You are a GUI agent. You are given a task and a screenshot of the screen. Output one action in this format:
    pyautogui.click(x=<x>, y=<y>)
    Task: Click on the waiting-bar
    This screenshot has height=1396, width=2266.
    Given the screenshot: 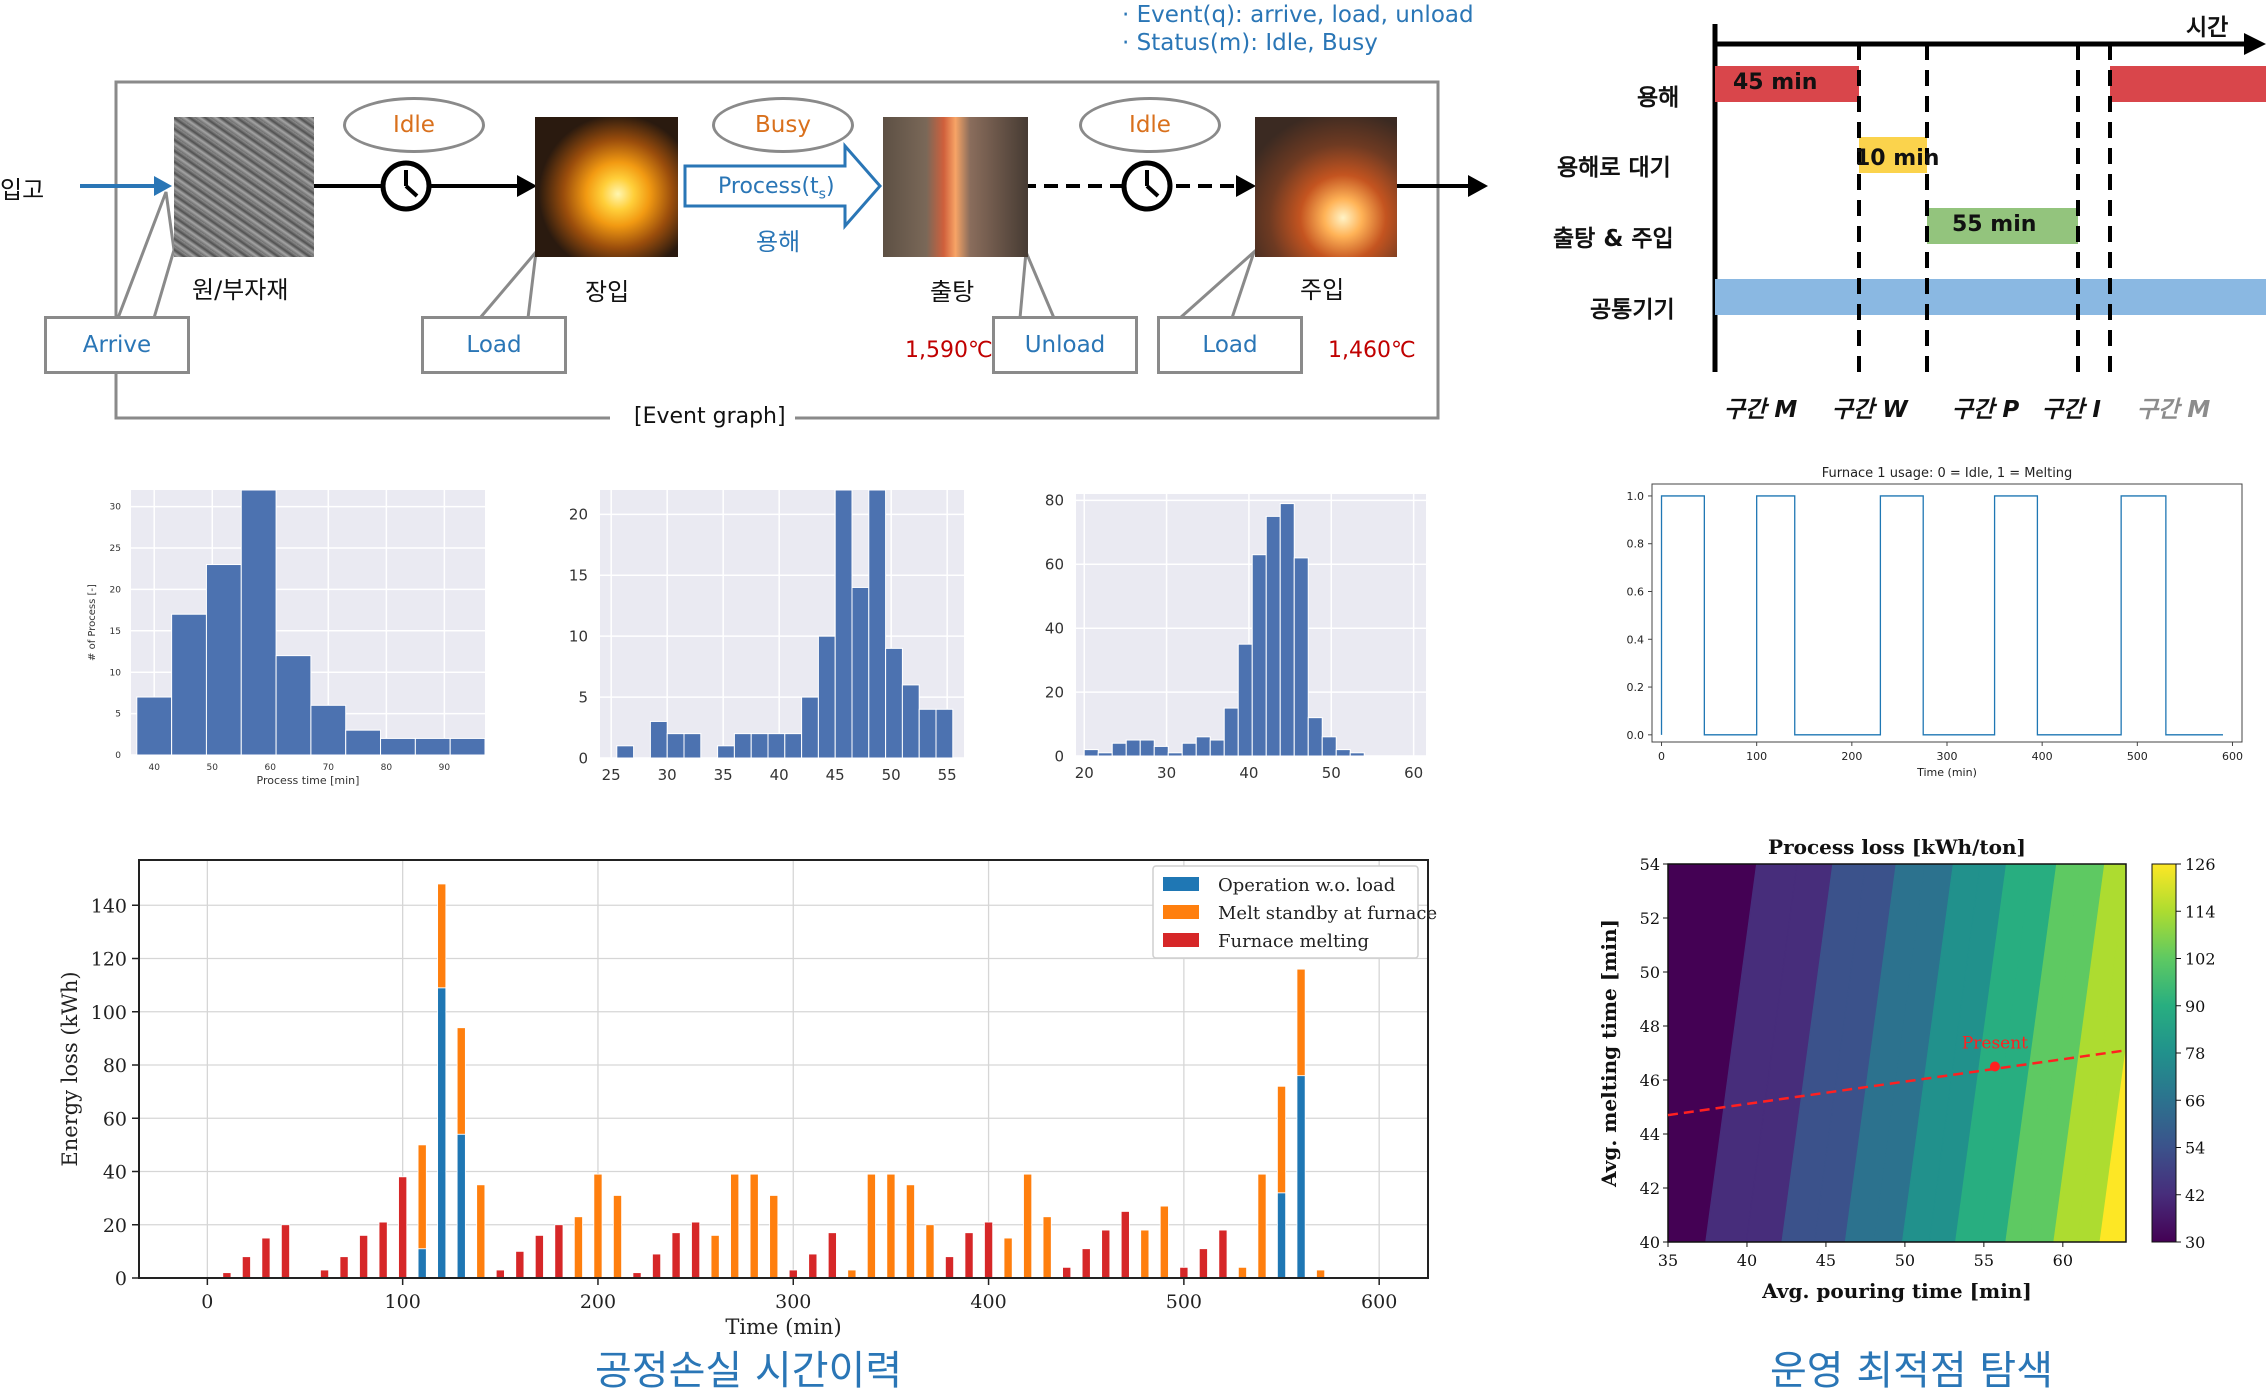 What is the action you would take?
    pyautogui.click(x=1893, y=155)
    